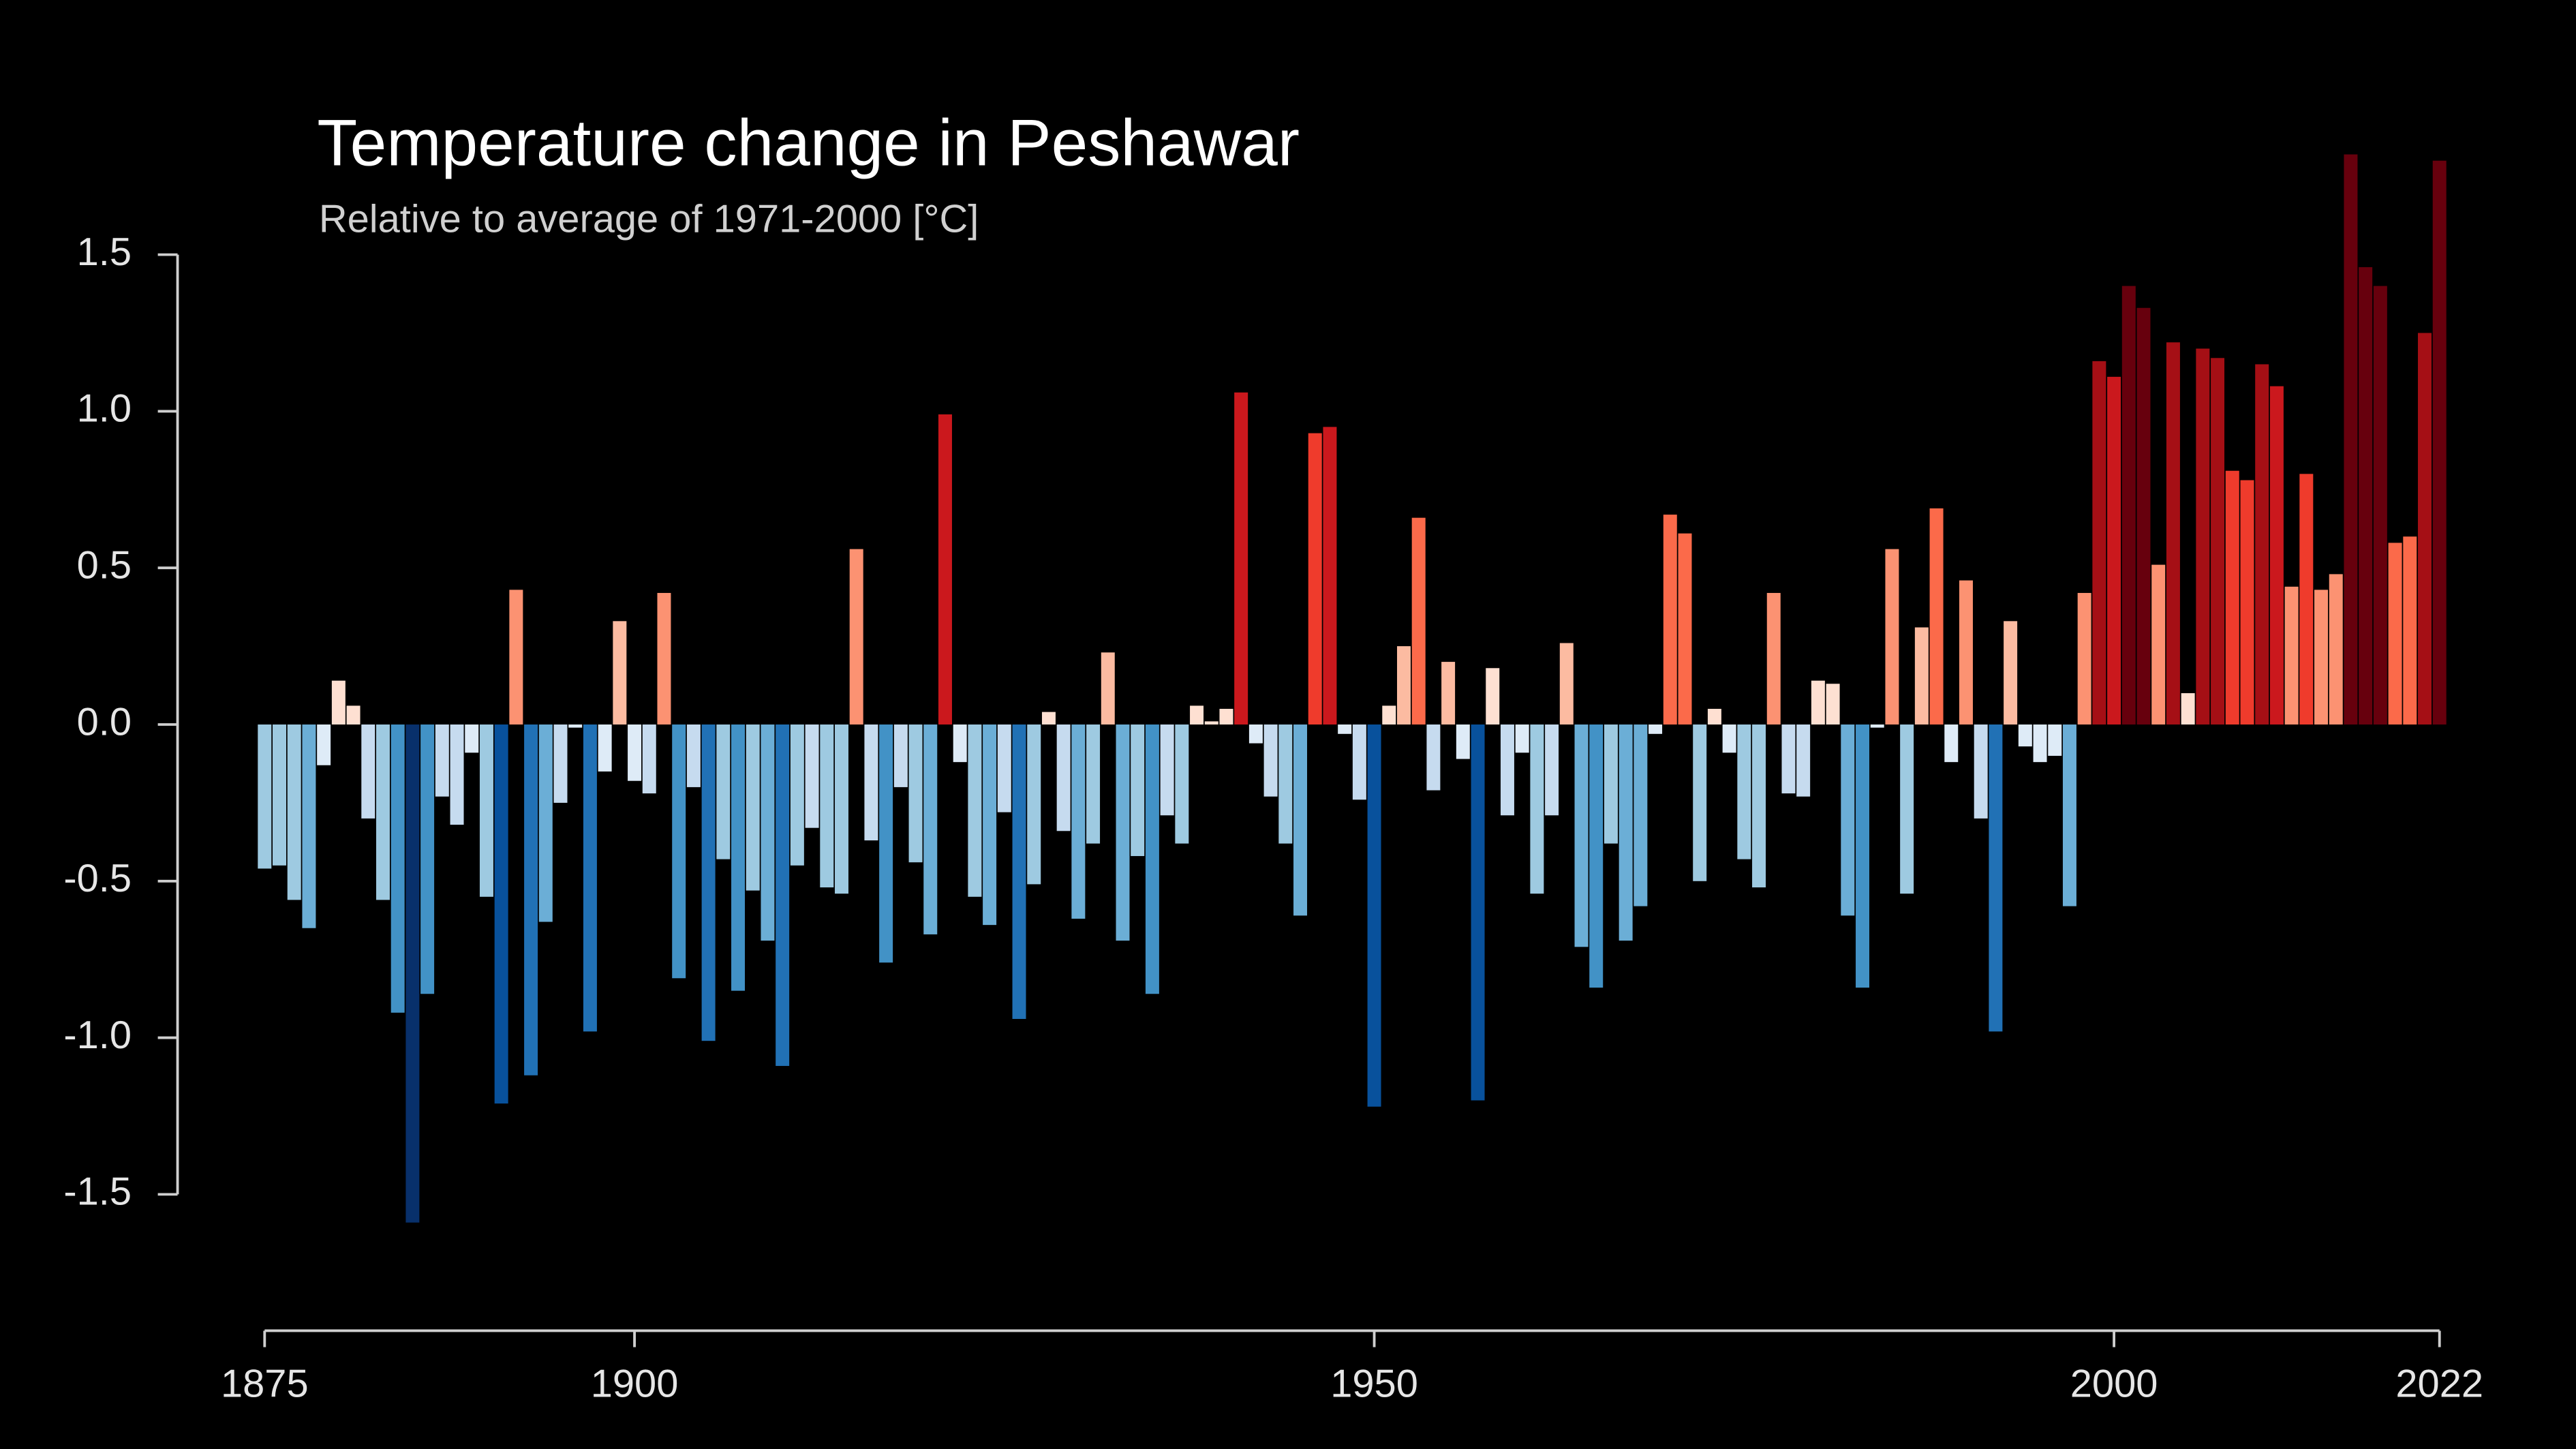 The width and height of the screenshot is (2576, 1449). I want to click on y-tick-label: 0.0, so click(105, 722).